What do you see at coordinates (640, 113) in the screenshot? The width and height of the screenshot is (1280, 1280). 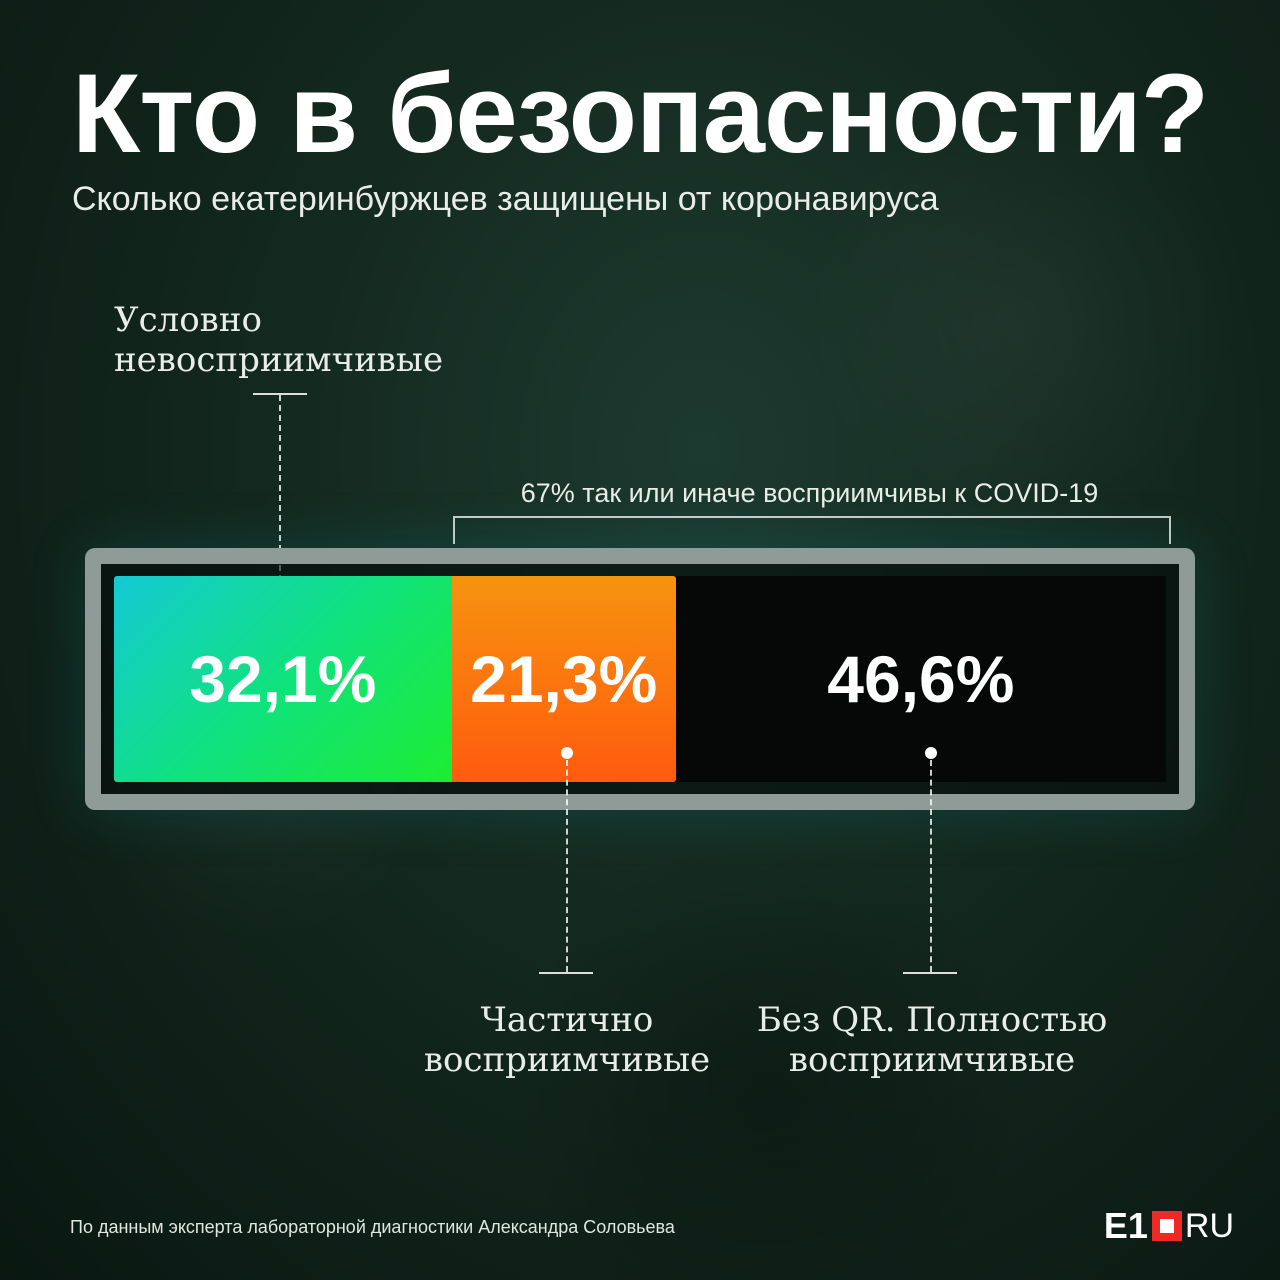 I see `chart-title: Кто в безопасности?` at bounding box center [640, 113].